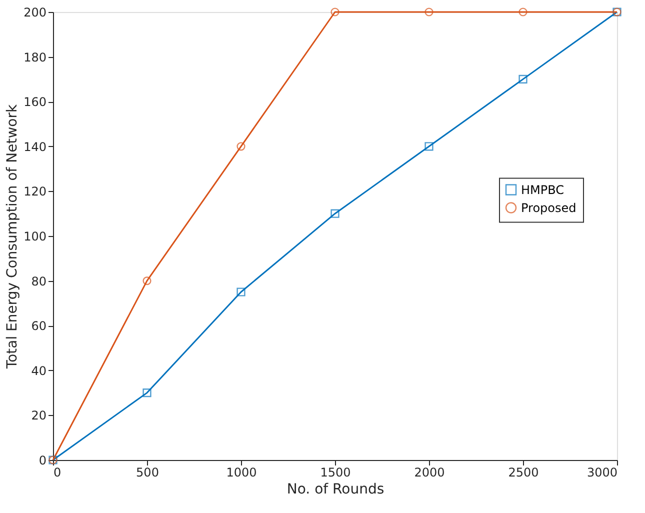 The height and width of the screenshot is (513, 645). Describe the element at coordinates (12, 237) in the screenshot. I see `y-axis-title: Total Energy Consumption of Network` at that location.